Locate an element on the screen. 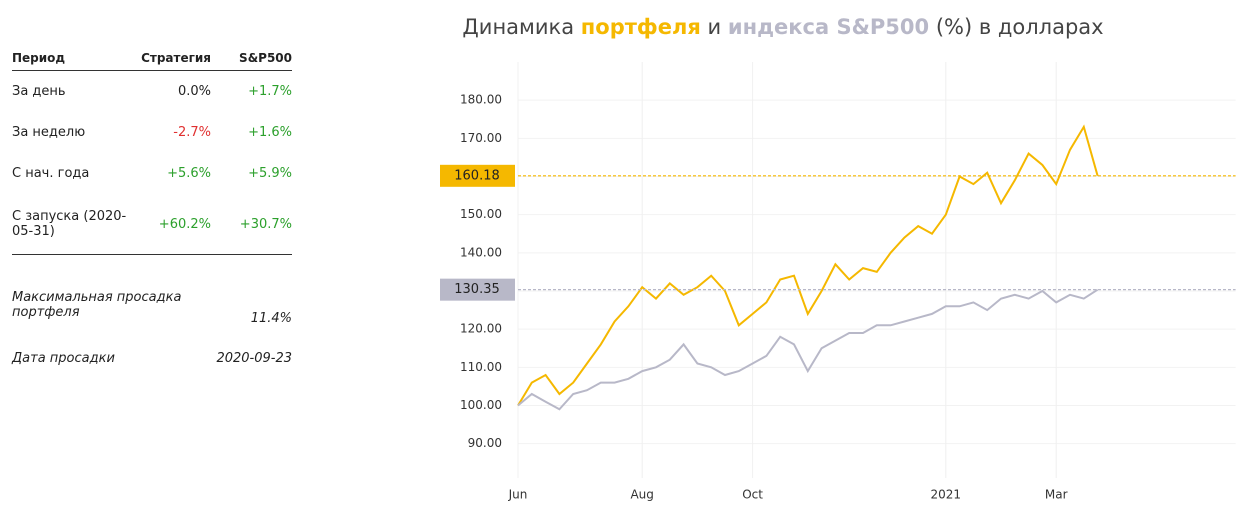 This screenshot has height=522, width=1256. x-tick-label: 2021 is located at coordinates (946, 495).